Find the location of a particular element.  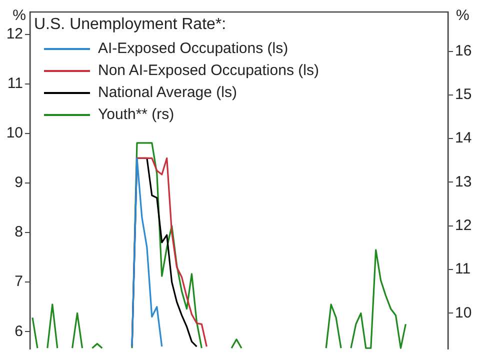

y-tick-label: 7 is located at coordinates (18, 281).